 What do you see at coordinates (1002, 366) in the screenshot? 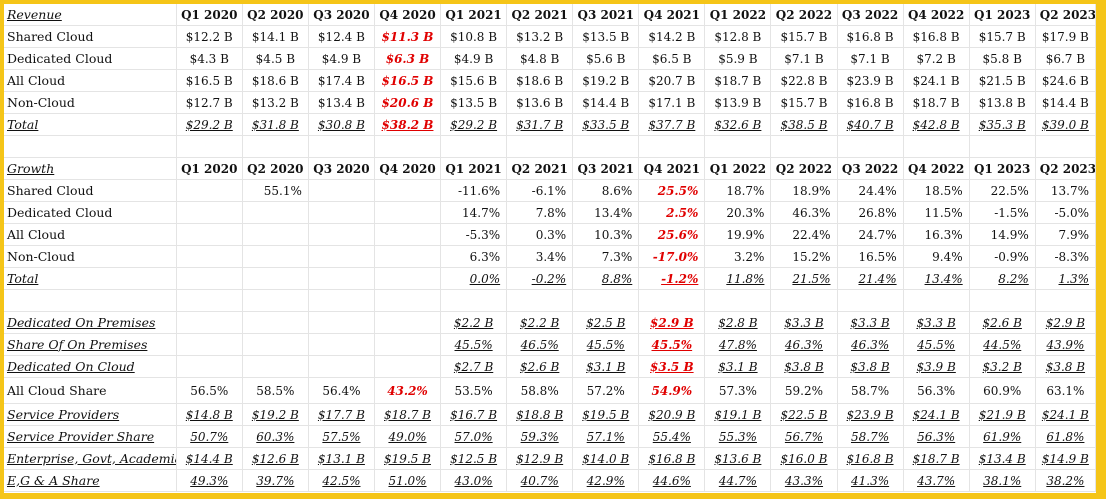
I see `data-cell: $3.2 B` at bounding box center [1002, 366].